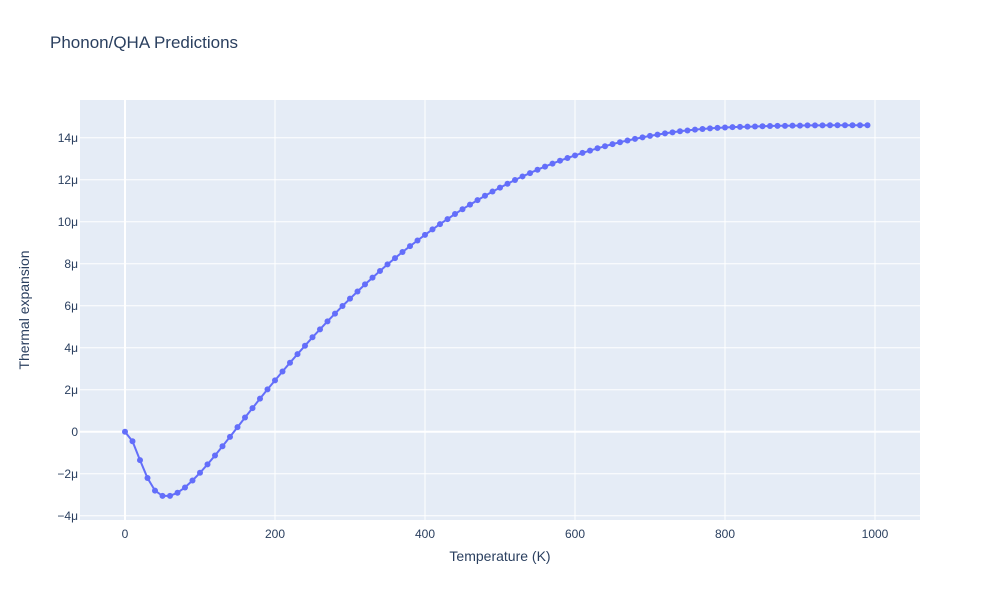 This screenshot has height=600, width=1000. I want to click on y-tick-label: −2μ, so click(67, 474).